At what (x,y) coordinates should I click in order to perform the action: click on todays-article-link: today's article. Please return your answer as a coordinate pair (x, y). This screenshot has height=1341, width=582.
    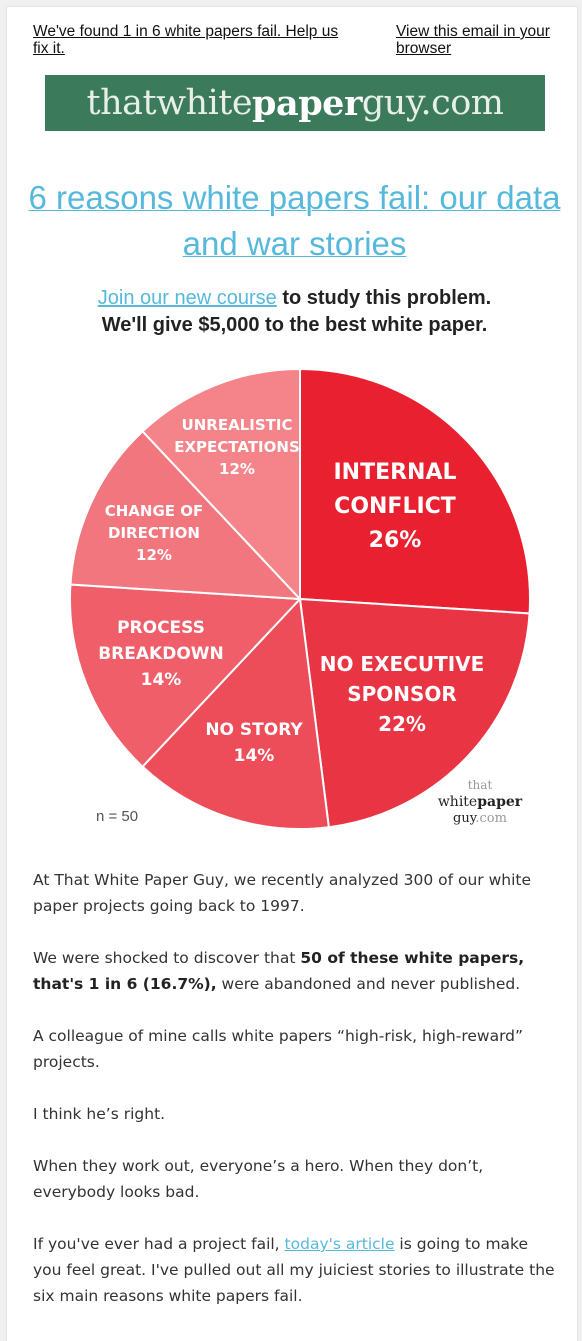
    Looking at the image, I should click on (339, 1244).